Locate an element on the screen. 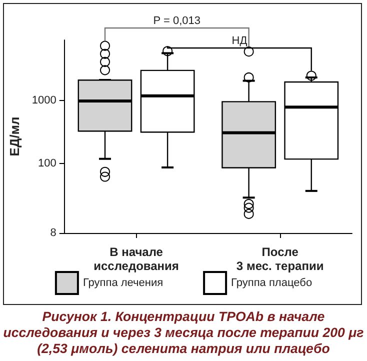 This screenshot has height=361, width=367. x-tick-label: После 3 мес. терапии is located at coordinates (280, 259).